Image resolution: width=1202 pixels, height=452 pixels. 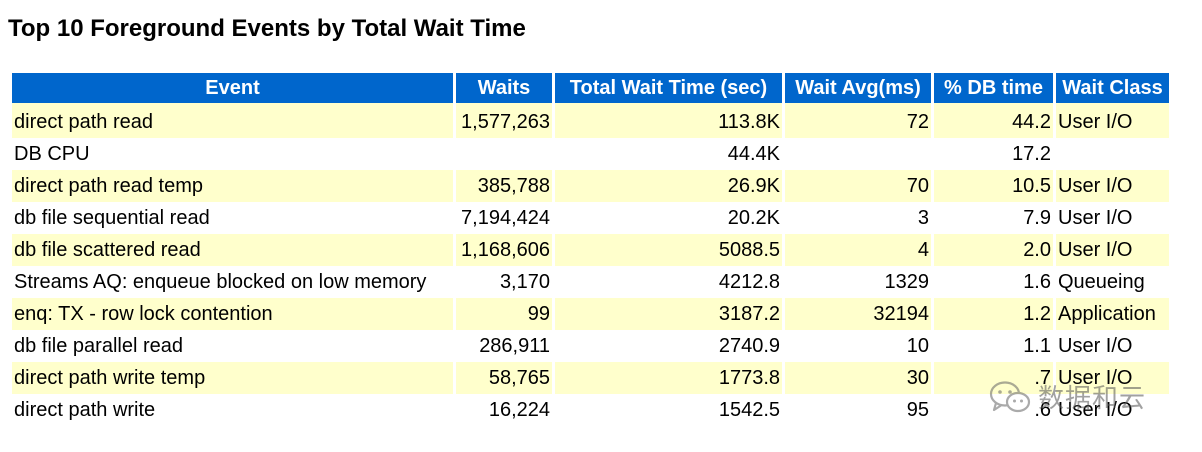 What do you see at coordinates (504, 186) in the screenshot?
I see `cell-waits: 385,788` at bounding box center [504, 186].